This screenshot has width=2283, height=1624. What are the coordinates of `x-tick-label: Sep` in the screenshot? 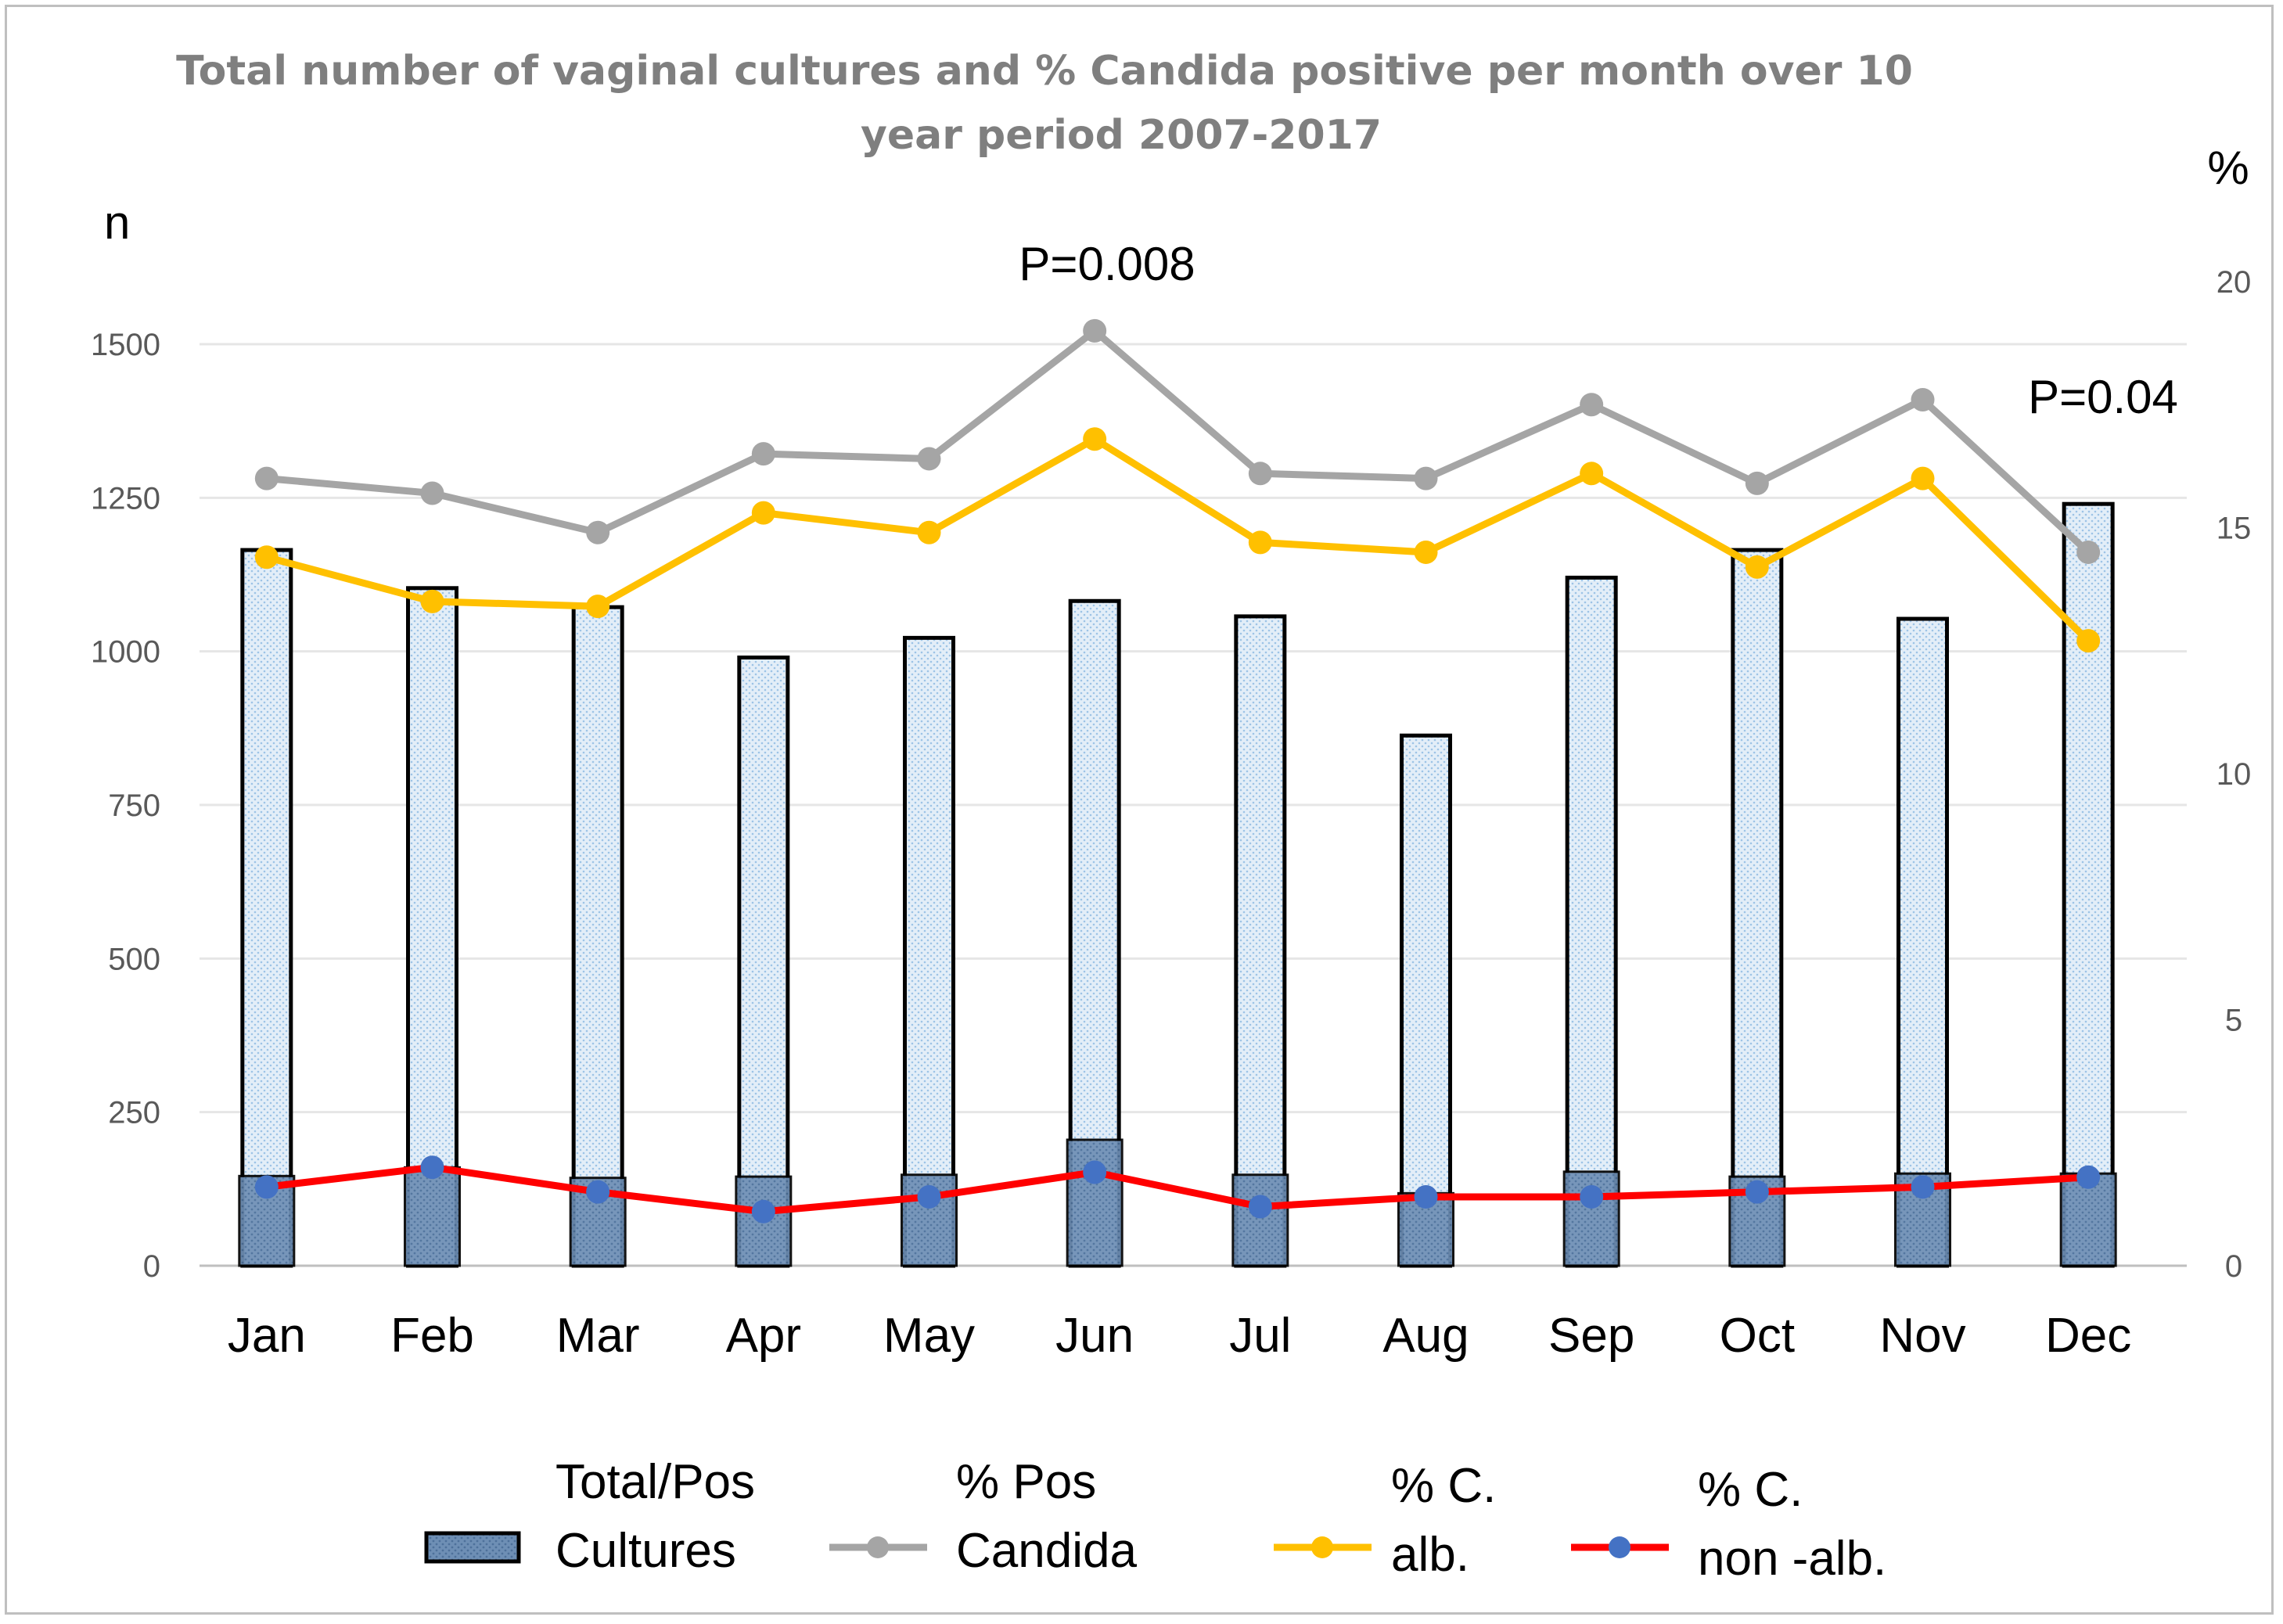 It's located at (1591, 1336).